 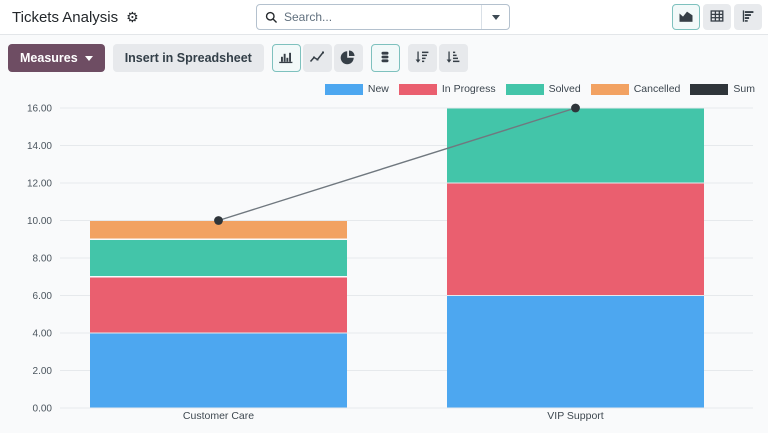 I want to click on legend-item-solved: Solved, so click(x=543, y=89).